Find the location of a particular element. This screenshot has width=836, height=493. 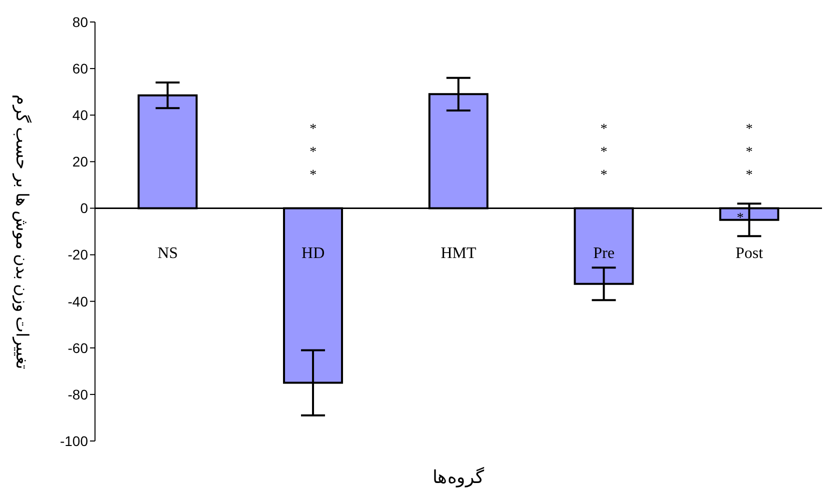

y-tick-label: 40 is located at coordinates (80, 115).